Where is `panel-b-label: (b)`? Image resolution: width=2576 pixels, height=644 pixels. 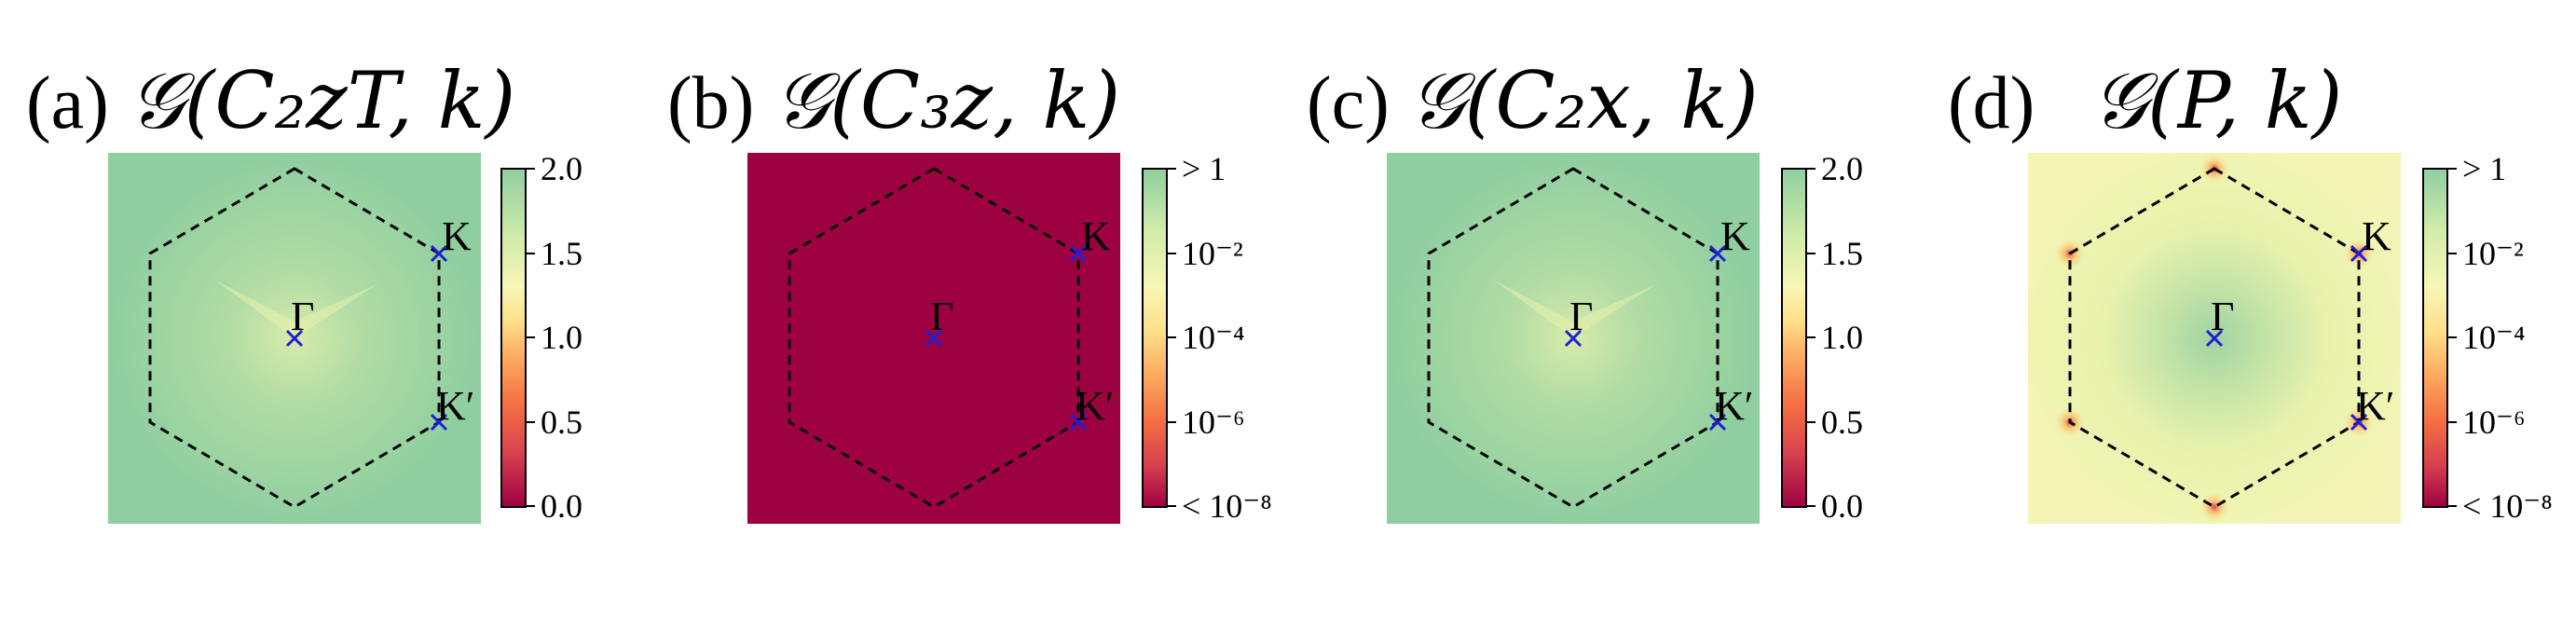 panel-b-label: (b) is located at coordinates (711, 103).